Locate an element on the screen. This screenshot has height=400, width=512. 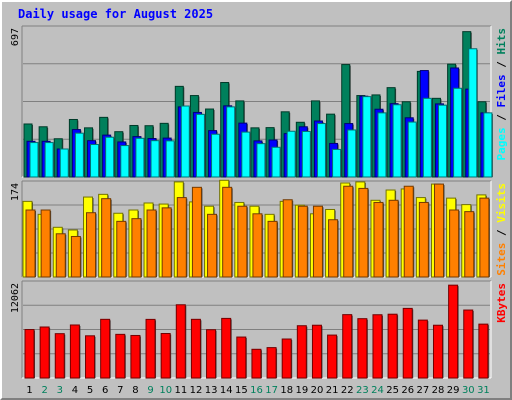
legend-files: Files is located at coordinates (501, 90).